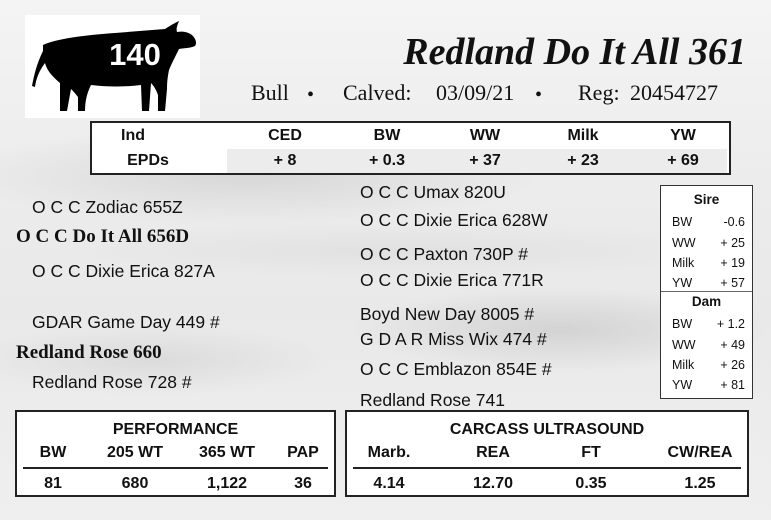  Describe the element at coordinates (732, 385) in the screenshot. I see `dam-epd-value: + 81` at that location.